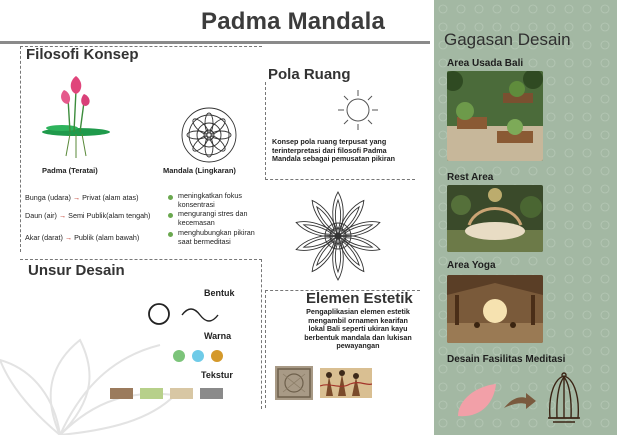 This screenshot has width=617, height=435. I want to click on title-bar: Padma Mandala, so click(215, 26).